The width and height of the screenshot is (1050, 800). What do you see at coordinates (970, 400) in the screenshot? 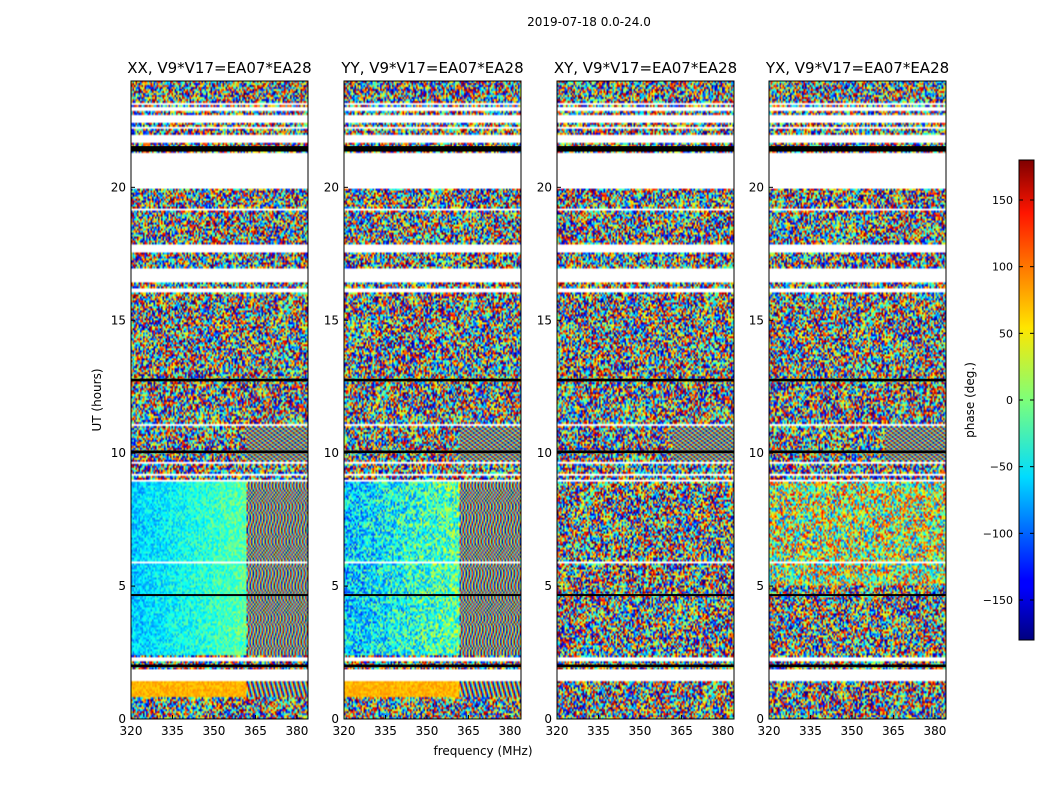
I see `colorbar-label: phase (deg.)` at bounding box center [970, 400].